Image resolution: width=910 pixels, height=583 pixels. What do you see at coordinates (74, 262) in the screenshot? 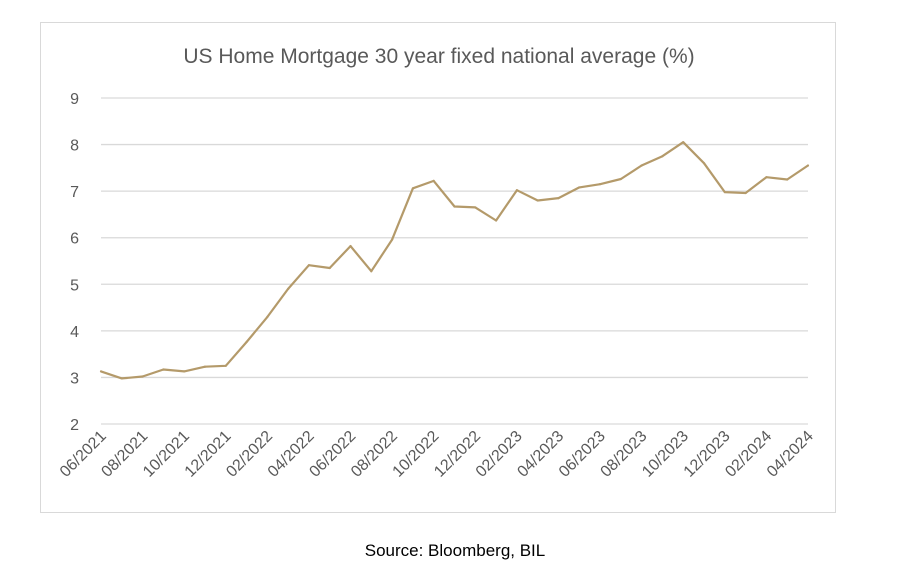
I see `y-axis-ticks: 2 3 4 5 6 7 8 9` at bounding box center [74, 262].